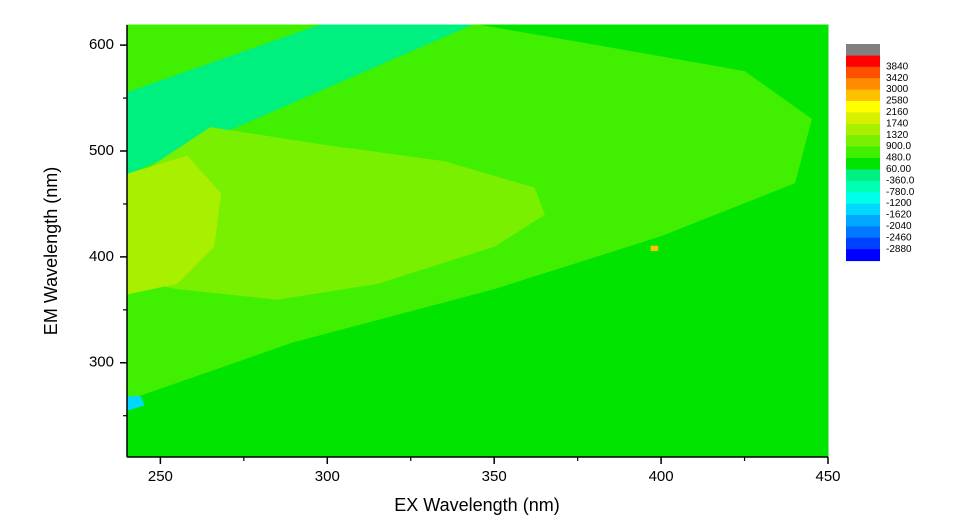 The image size is (970, 521). Describe the element at coordinates (897, 123) in the screenshot. I see `colorbar-label: 1740` at that location.